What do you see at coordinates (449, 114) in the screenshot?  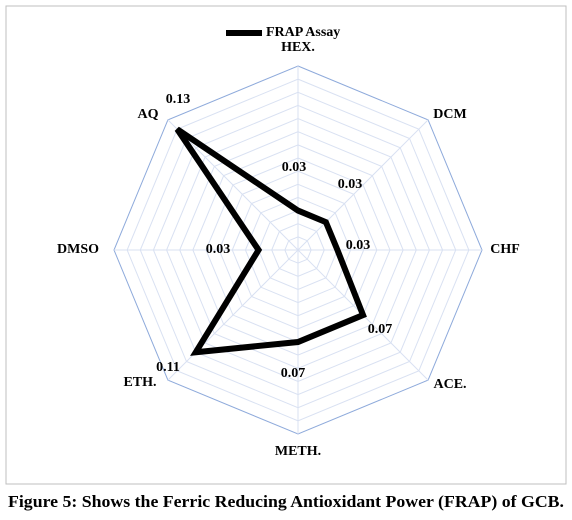 I see `category-label: DCM` at bounding box center [449, 114].